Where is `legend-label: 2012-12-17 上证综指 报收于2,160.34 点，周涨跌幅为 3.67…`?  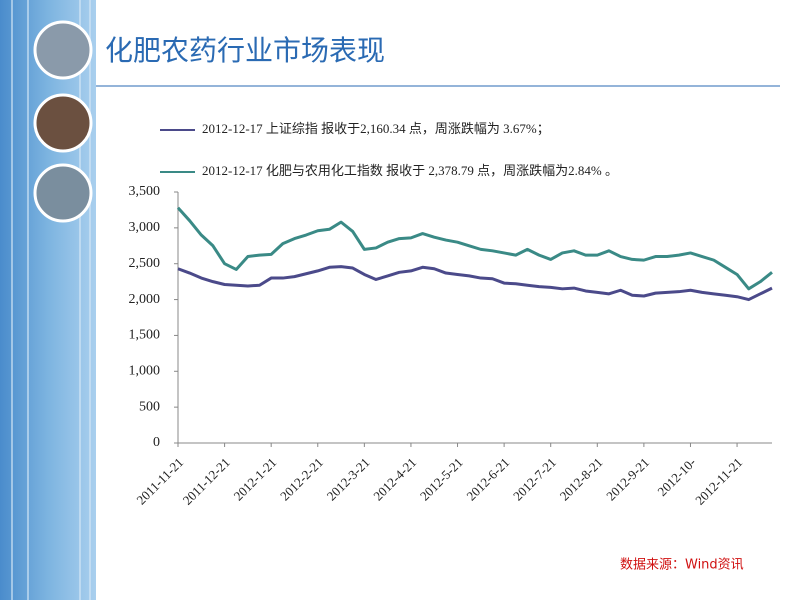 legend-label: 2012-12-17 上证综指 报收于2,160.34 点，周涨跌幅为 3.67… is located at coordinates (376, 129).